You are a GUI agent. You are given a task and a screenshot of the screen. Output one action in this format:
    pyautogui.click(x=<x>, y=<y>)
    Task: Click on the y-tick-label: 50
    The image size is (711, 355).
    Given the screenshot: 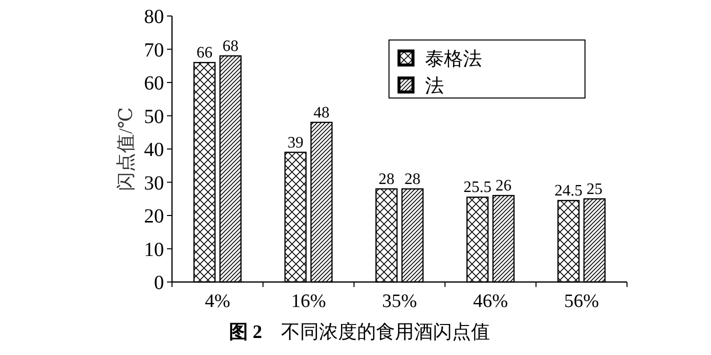 What is the action you would take?
    pyautogui.click(x=154, y=117)
    